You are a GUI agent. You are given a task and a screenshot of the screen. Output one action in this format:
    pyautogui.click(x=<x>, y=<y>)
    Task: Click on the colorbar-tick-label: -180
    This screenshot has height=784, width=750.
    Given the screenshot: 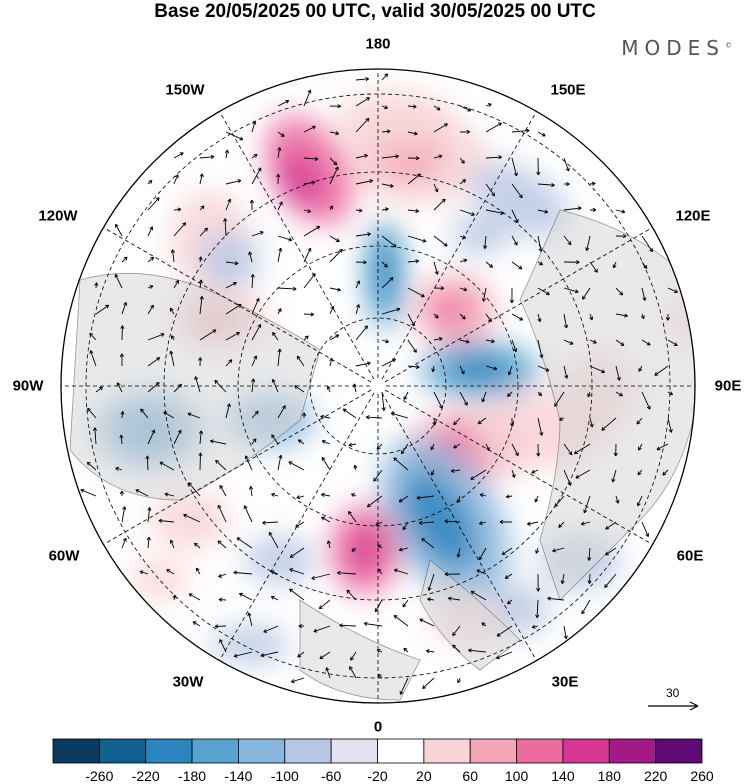 What is the action you would take?
    pyautogui.click(x=192, y=776)
    